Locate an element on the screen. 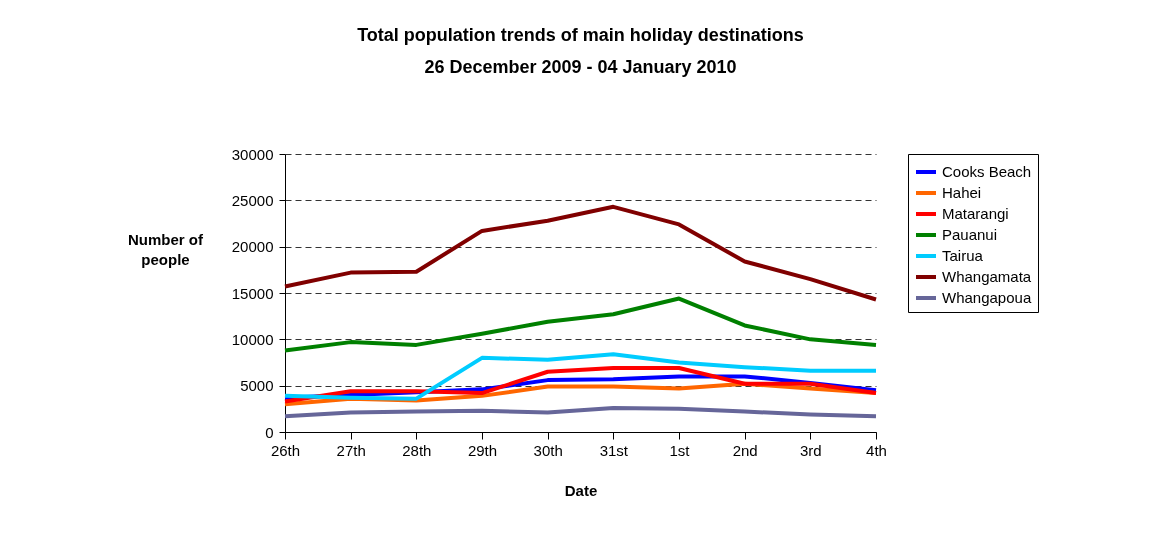 Image resolution: width=1162 pixels, height=542 pixels. legend-label: Tairua is located at coordinates (963, 255).